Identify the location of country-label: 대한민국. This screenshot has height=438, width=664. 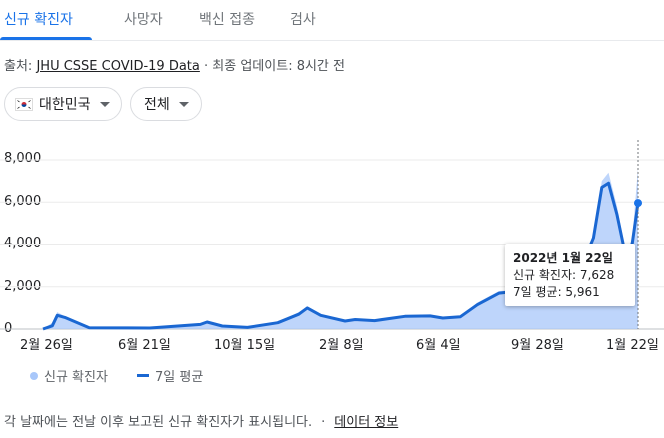
(65, 105).